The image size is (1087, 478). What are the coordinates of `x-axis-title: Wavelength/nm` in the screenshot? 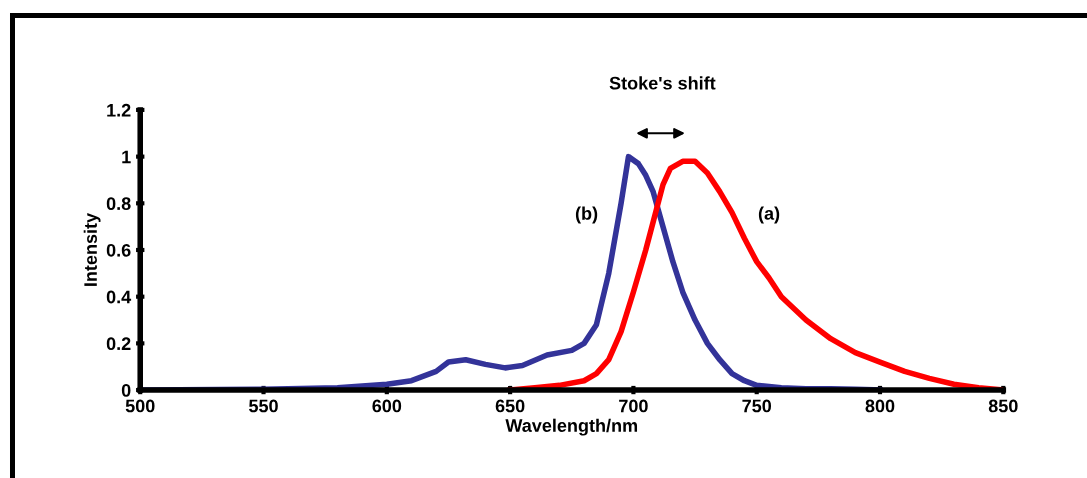 It's located at (571, 427).